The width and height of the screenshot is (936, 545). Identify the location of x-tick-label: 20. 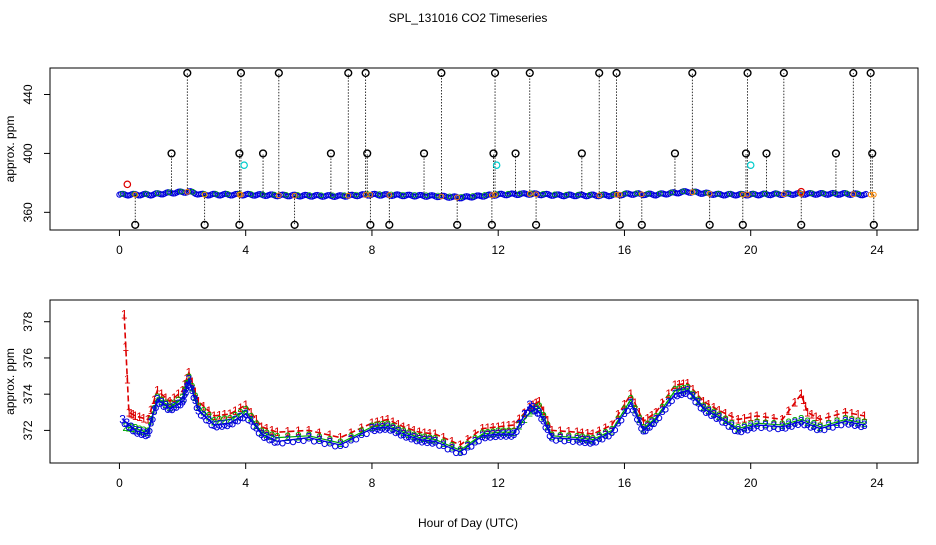
(751, 250).